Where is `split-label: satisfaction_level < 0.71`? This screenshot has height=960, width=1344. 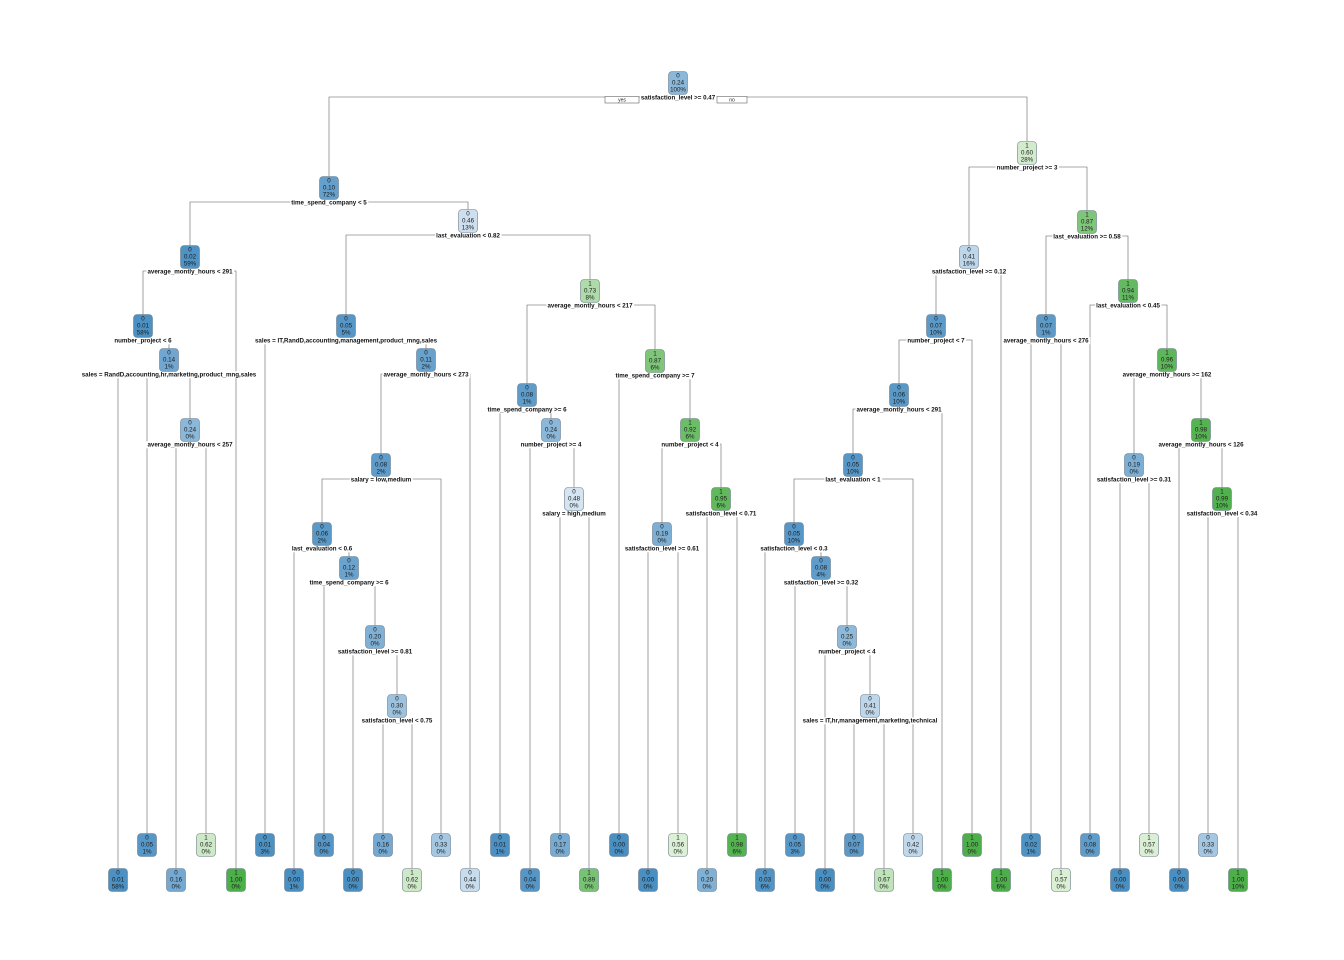
split-label: satisfaction_level < 0.71 is located at coordinates (721, 513).